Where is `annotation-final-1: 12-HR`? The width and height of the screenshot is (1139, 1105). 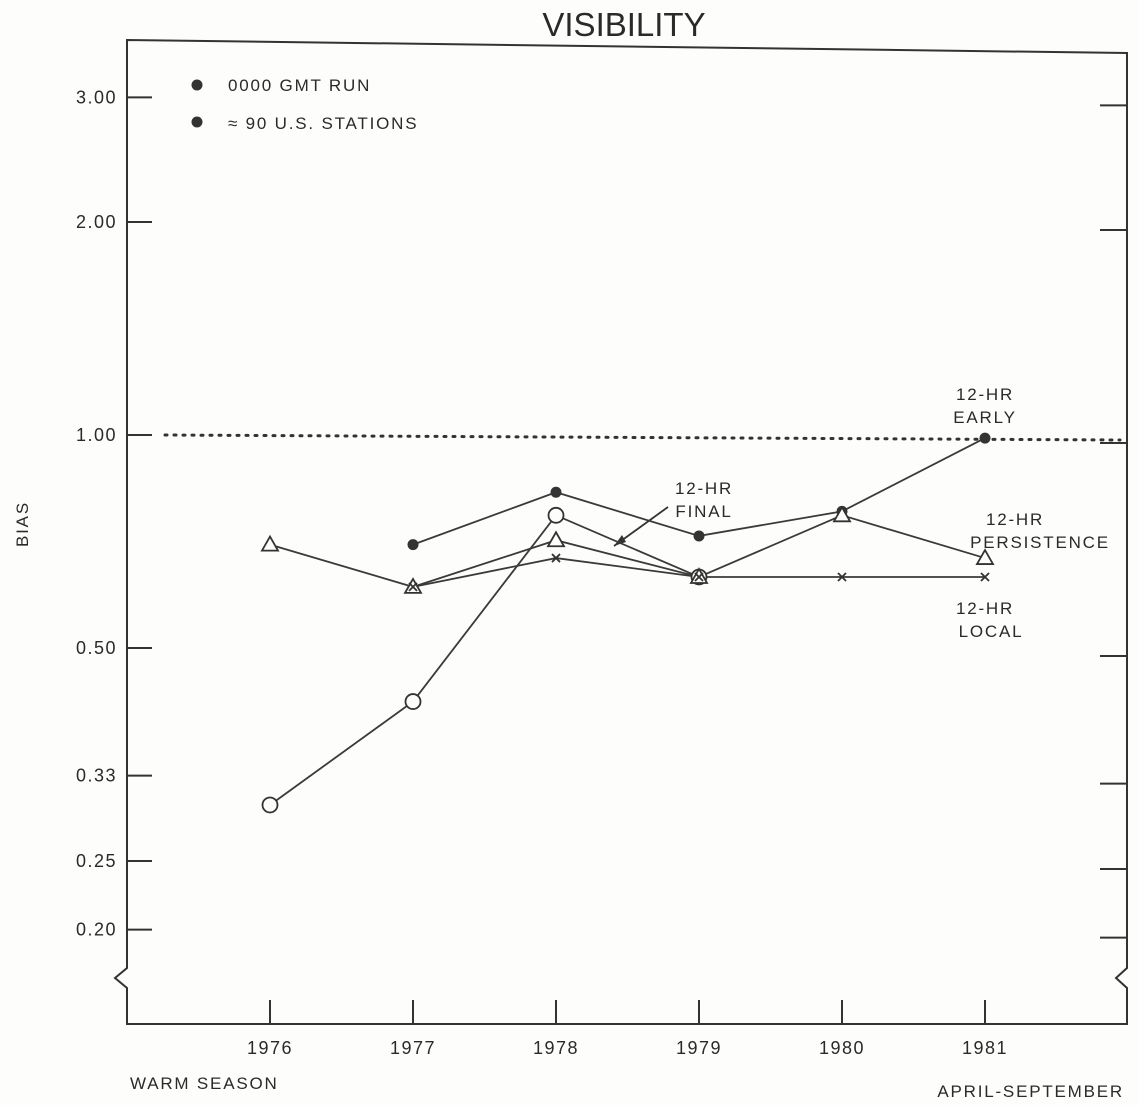 annotation-final-1: 12-HR is located at coordinates (704, 488).